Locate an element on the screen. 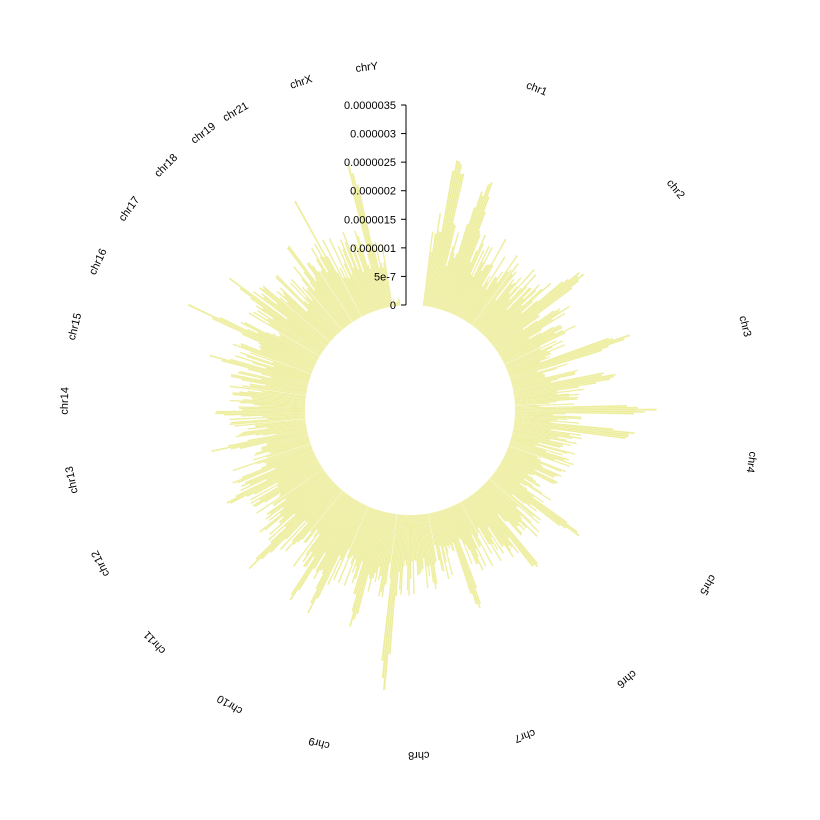 Image resolution: width=820 pixels, height=820 pixels. chromosome-label-chr6: chr6 is located at coordinates (626, 678).